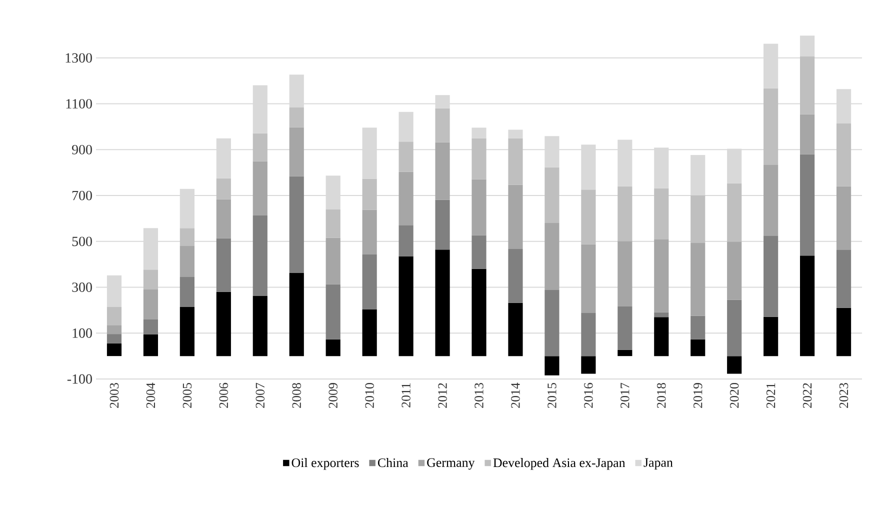 This screenshot has height=512, width=878. What do you see at coordinates (661, 395) in the screenshot?
I see `x-tick-label: 2018` at bounding box center [661, 395].